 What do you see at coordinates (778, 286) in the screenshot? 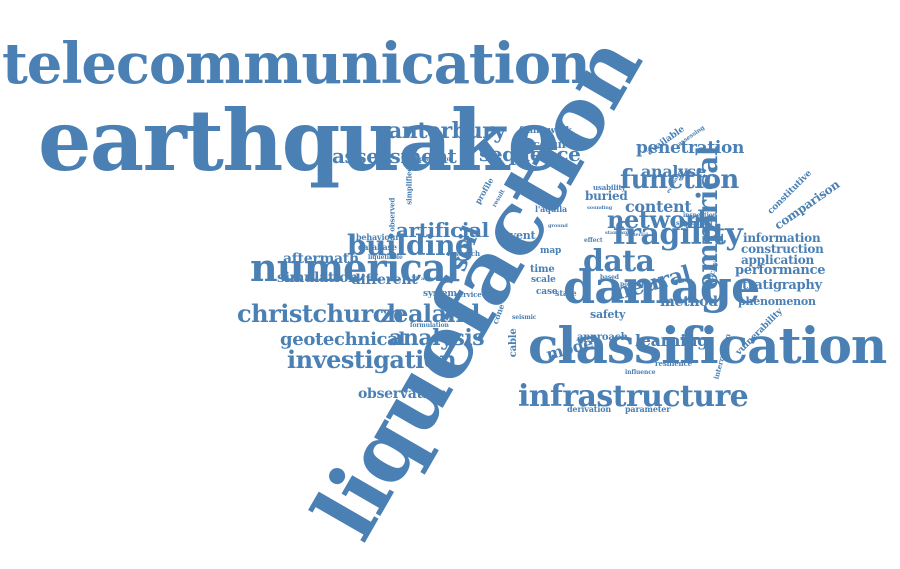
I see `word-stratigraphy: stratigraphy` at bounding box center [778, 286].